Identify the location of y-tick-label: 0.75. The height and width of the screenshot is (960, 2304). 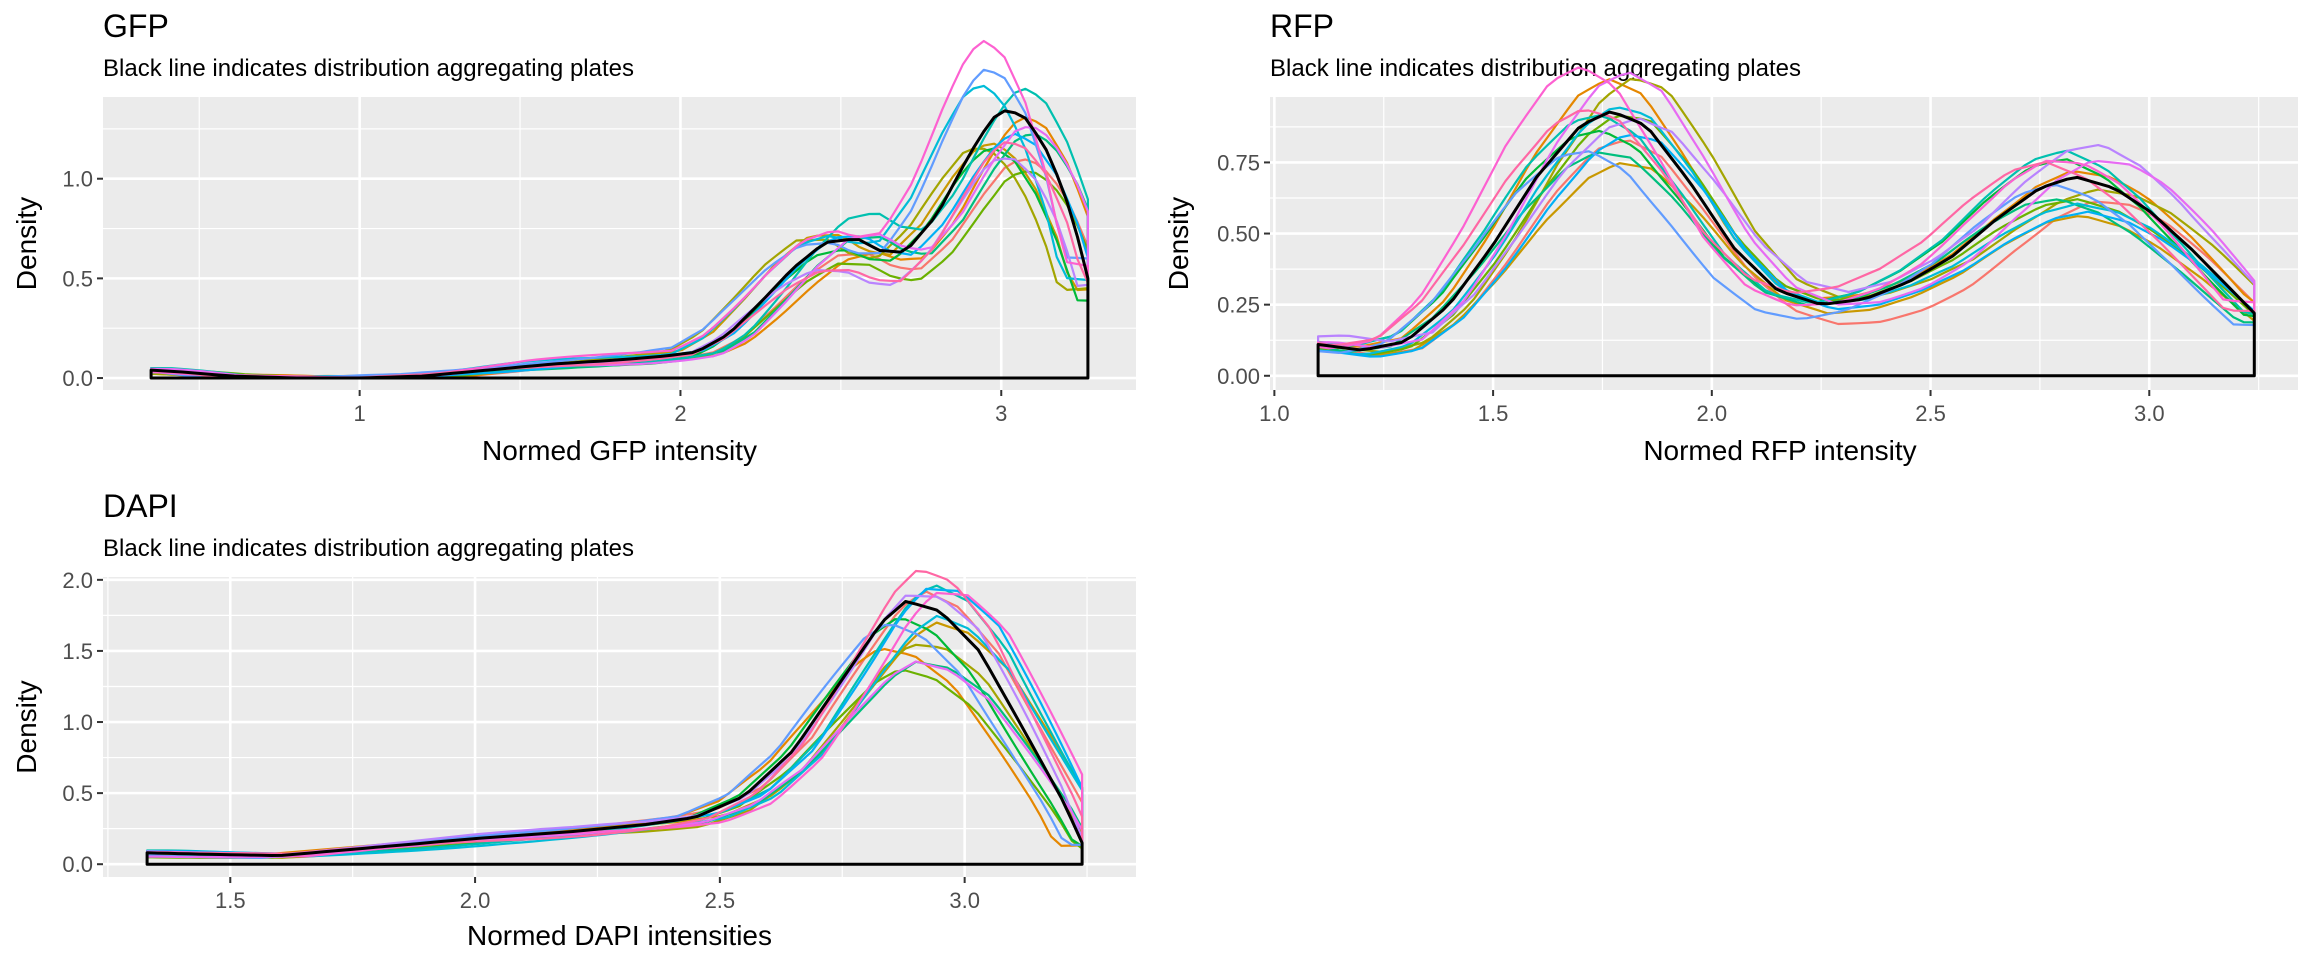
(1238, 162).